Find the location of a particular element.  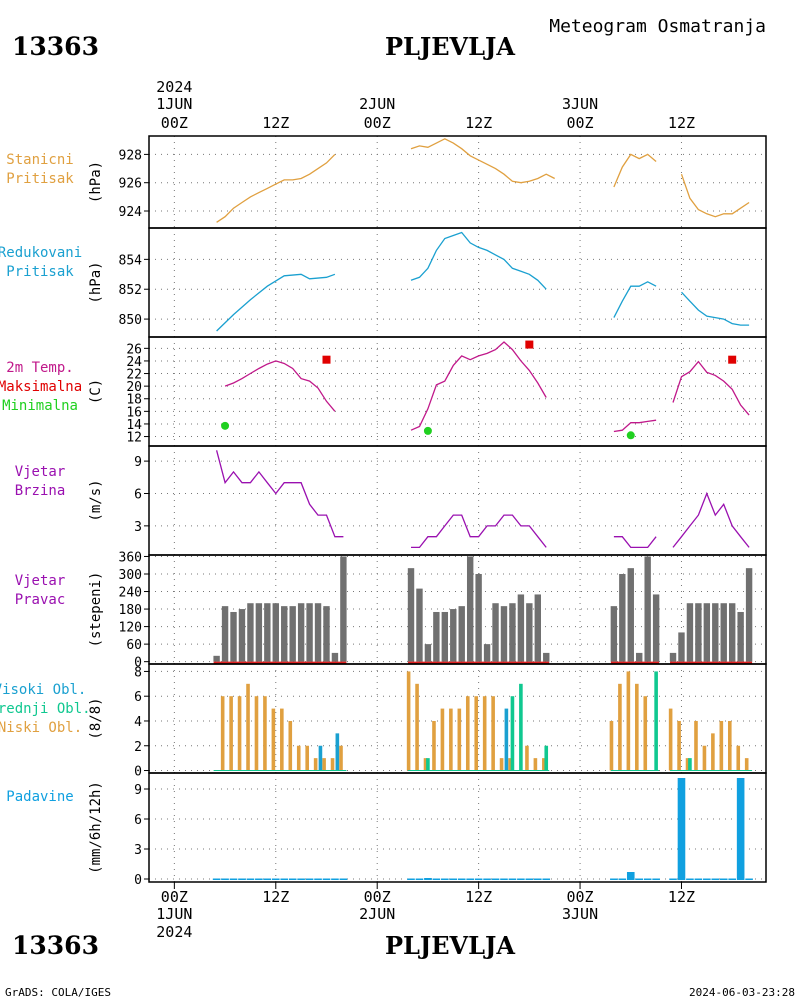

y-tick-label: 9 is located at coordinates (138, 790).